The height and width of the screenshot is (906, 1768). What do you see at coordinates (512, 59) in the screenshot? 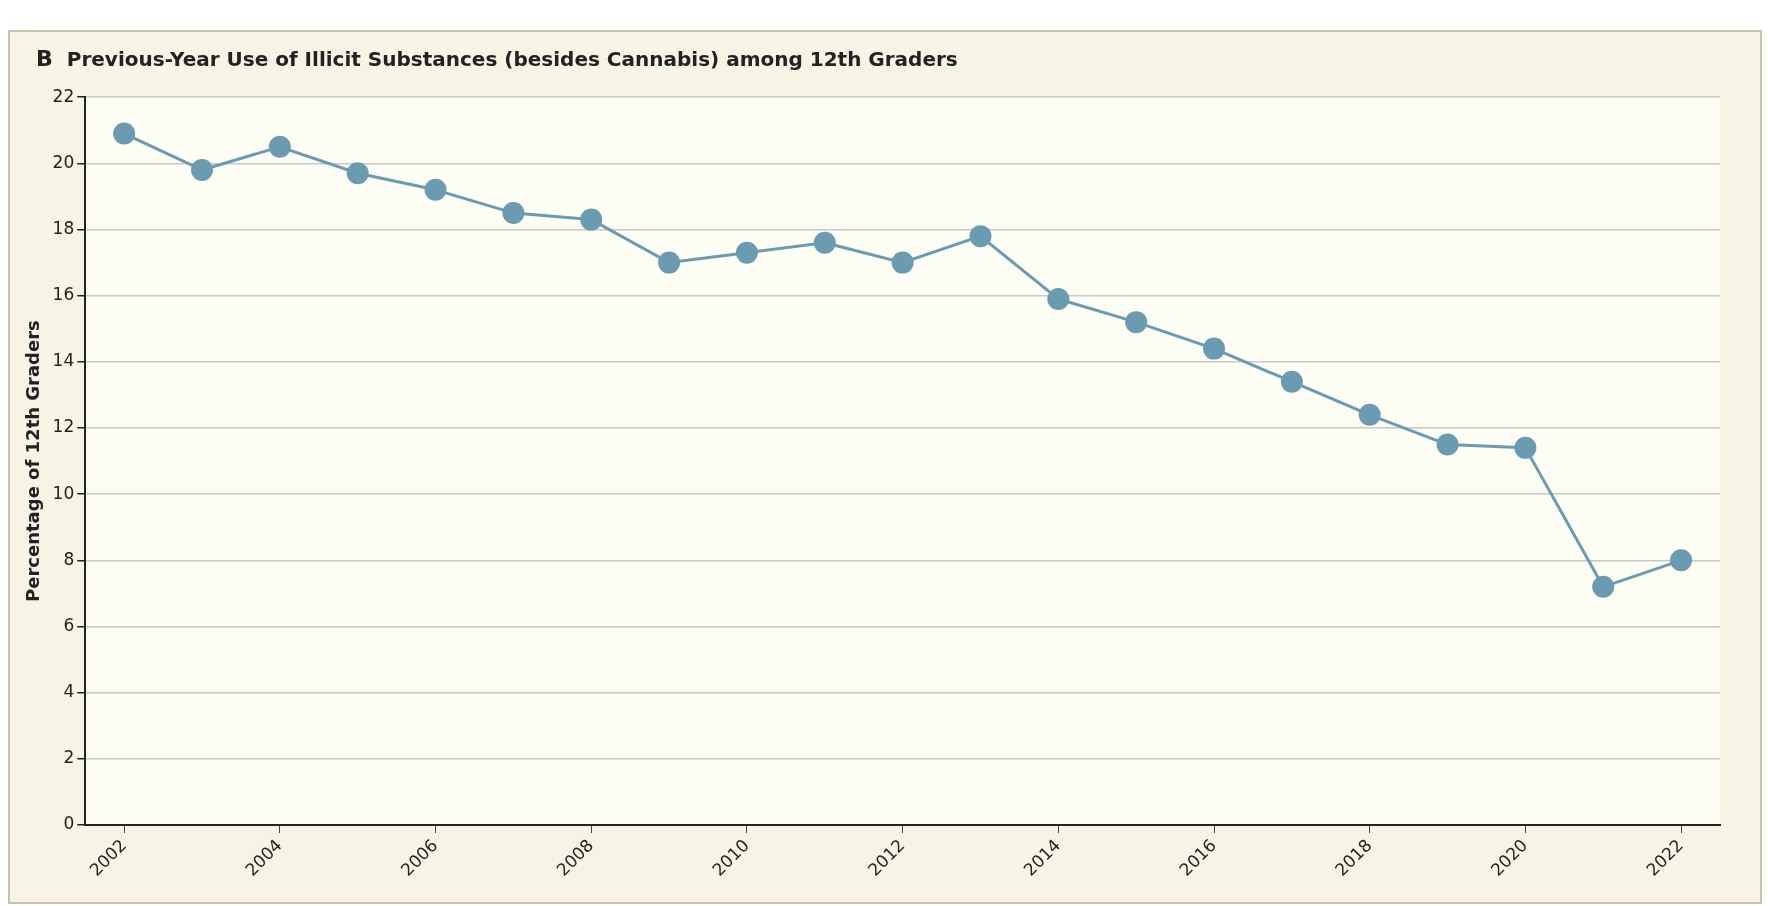
I see `chart-title: Previous-Year Use of Illicit Substances (besides Cannabis) among 12th Graders` at bounding box center [512, 59].